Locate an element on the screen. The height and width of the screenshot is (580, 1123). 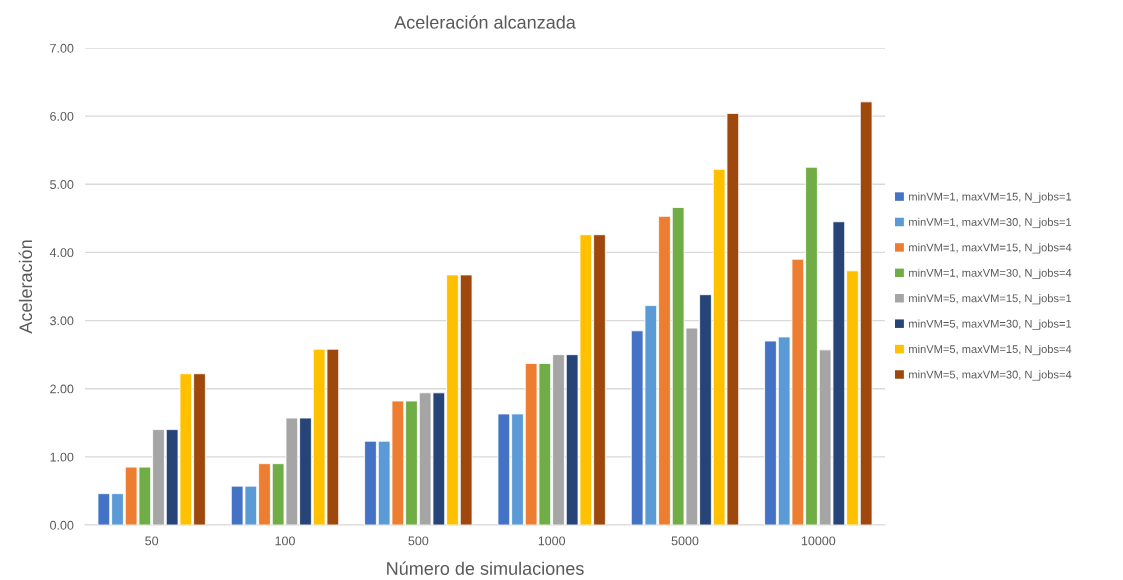
x-axis-title: Número de simulaciones is located at coordinates (485, 568).